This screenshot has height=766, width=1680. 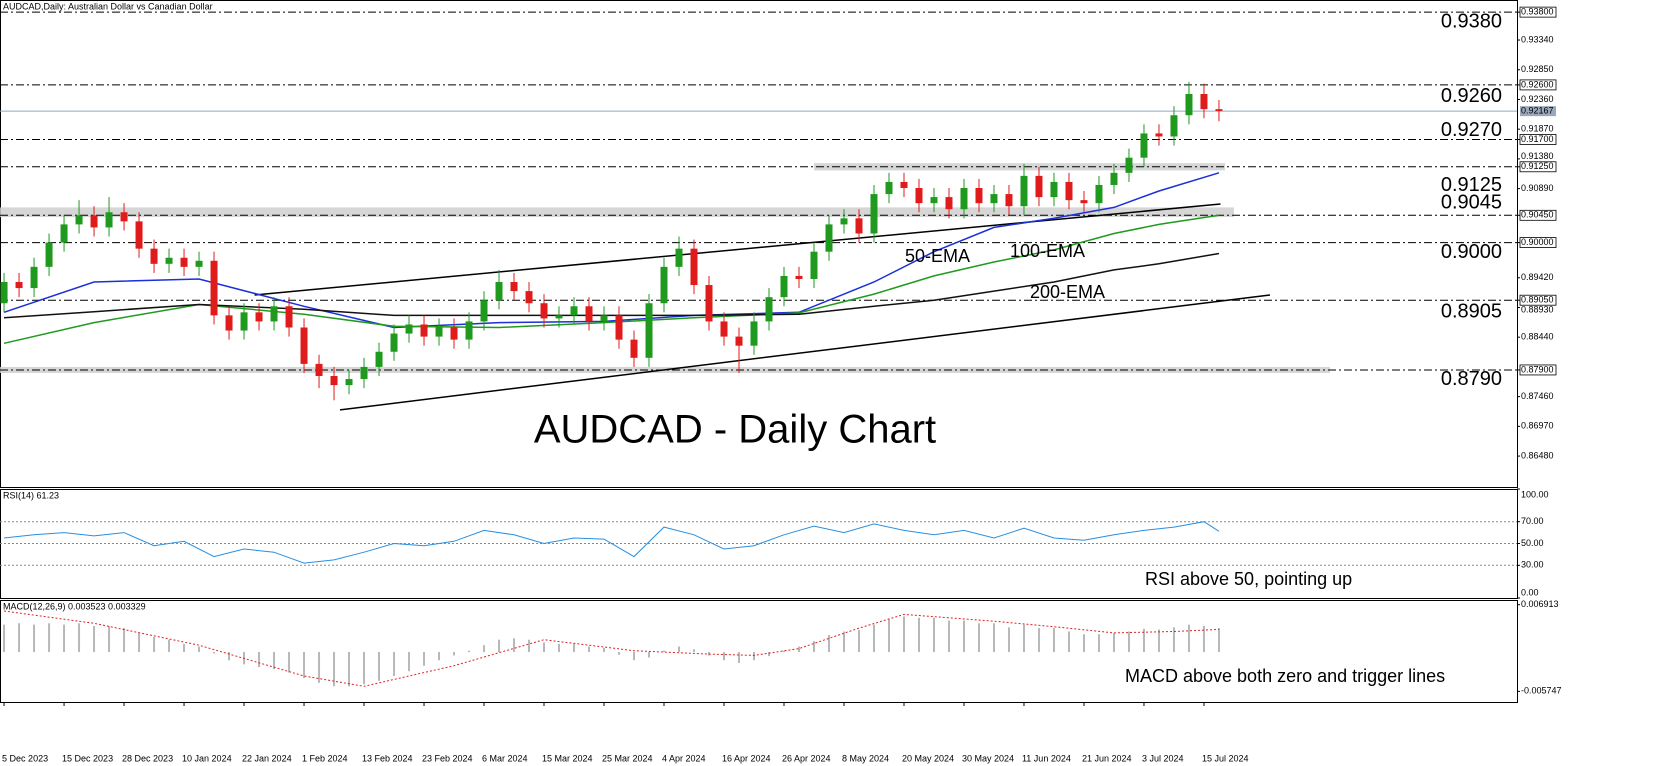 I want to click on x-tick-label: 6 Mar 2024, so click(x=505, y=758).